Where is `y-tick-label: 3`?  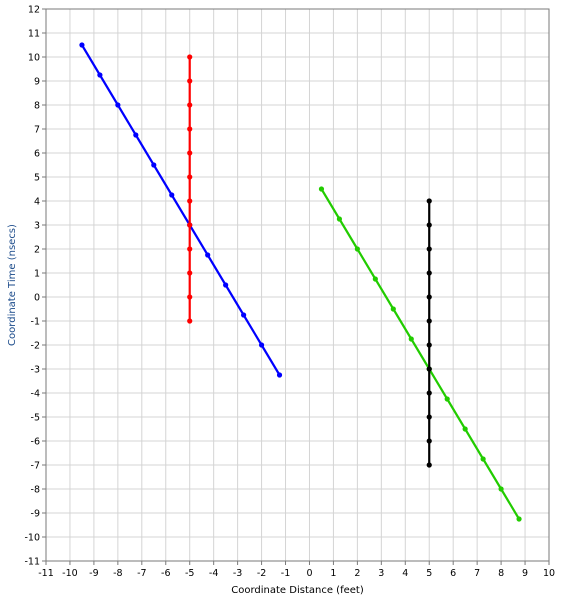 y-tick-label: 3 is located at coordinates (37, 226).